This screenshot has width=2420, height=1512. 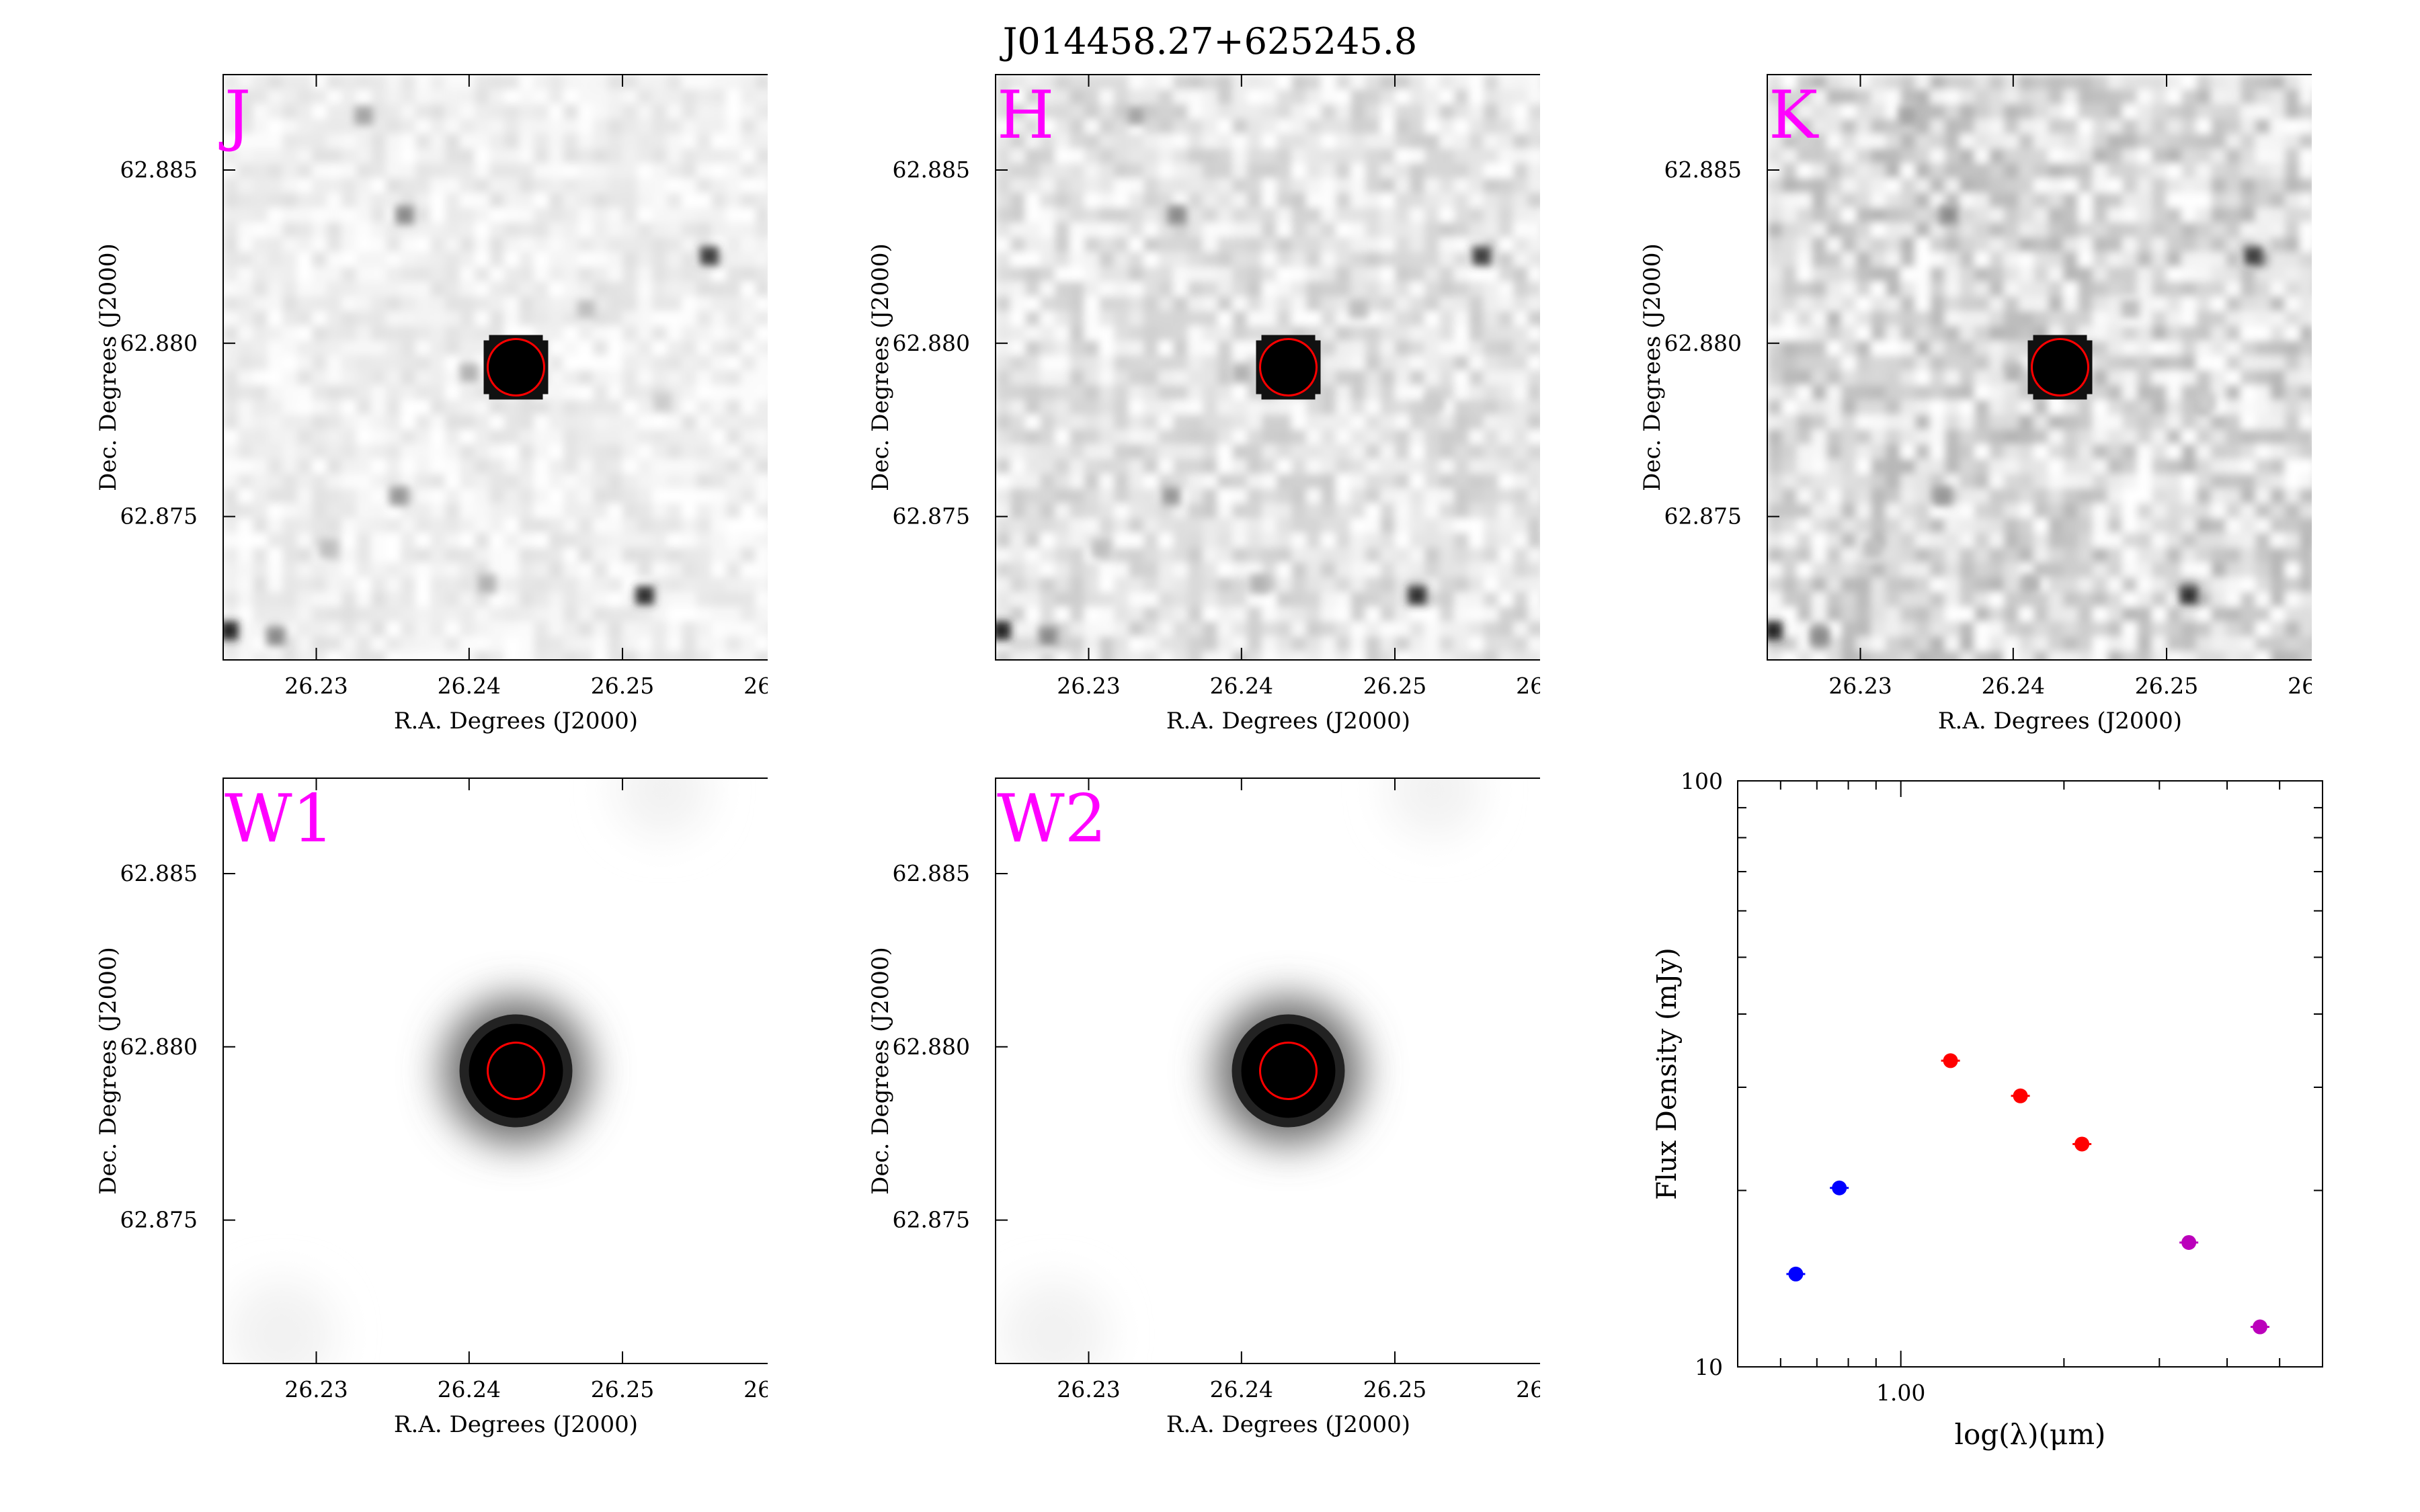 What do you see at coordinates (1210, 41) in the screenshot?
I see `figure-title: J014458.27+625245.8` at bounding box center [1210, 41].